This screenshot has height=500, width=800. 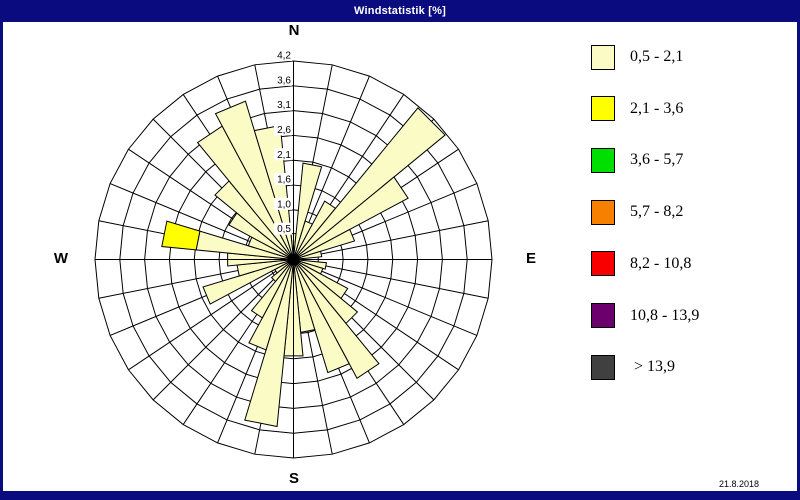 I want to click on ring-label-0: 0,5, so click(x=284, y=229).